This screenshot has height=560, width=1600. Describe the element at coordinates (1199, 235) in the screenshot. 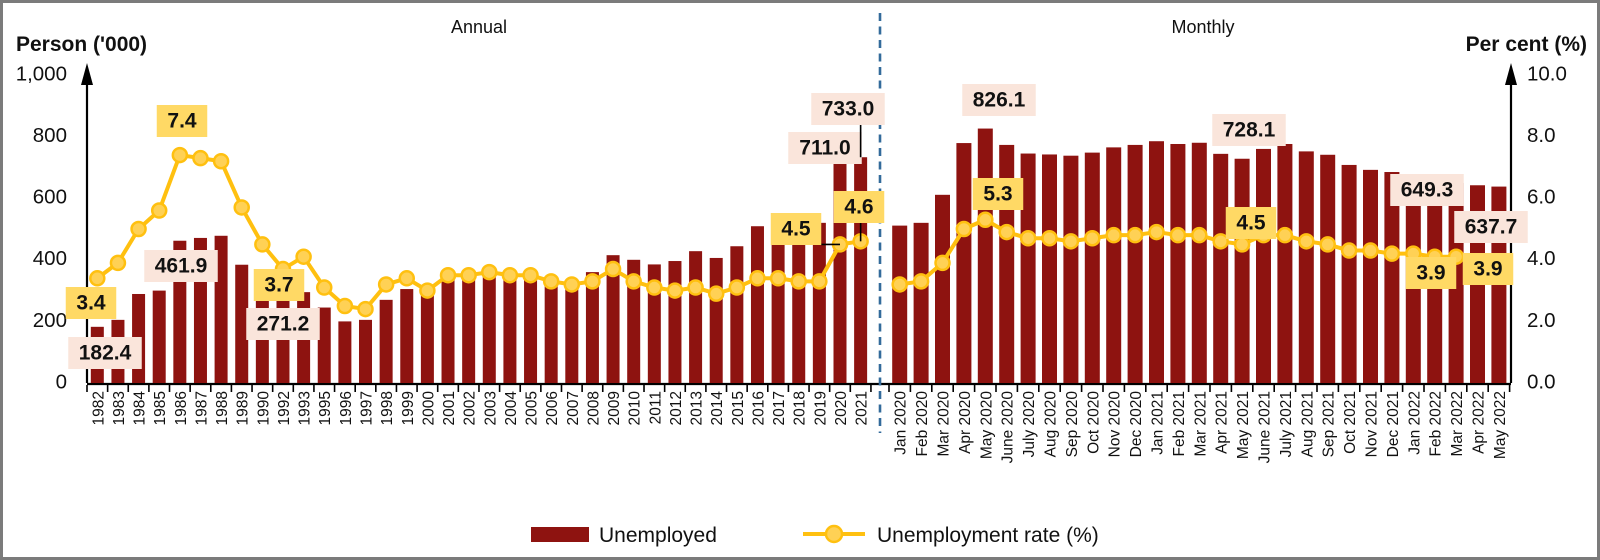

I see `rate-point-Mar-2021` at that location.